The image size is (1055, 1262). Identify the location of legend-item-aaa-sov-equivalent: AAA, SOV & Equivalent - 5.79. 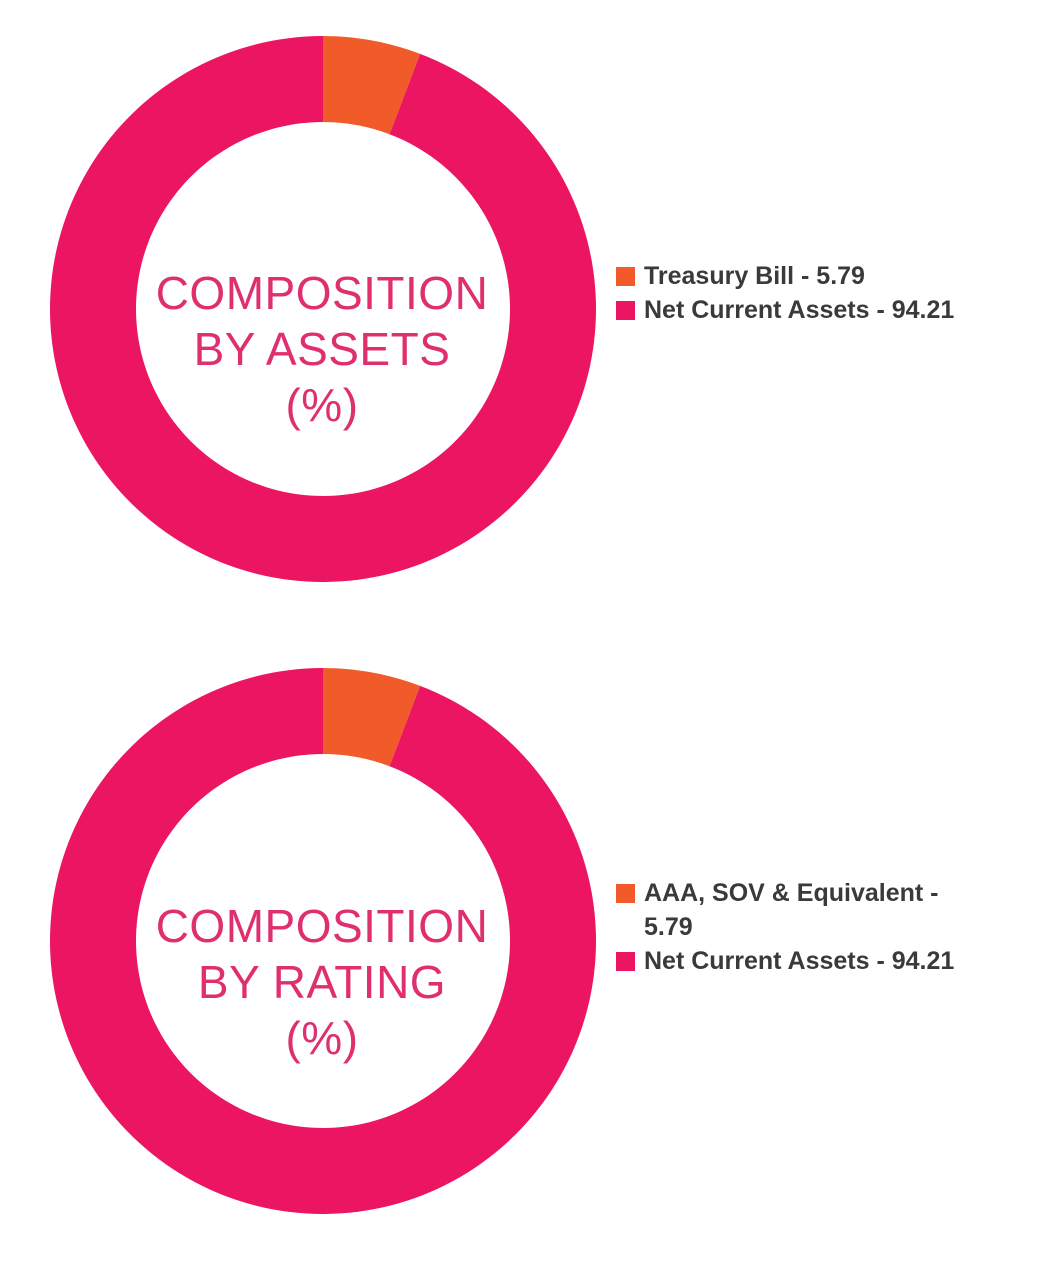
(816, 910).